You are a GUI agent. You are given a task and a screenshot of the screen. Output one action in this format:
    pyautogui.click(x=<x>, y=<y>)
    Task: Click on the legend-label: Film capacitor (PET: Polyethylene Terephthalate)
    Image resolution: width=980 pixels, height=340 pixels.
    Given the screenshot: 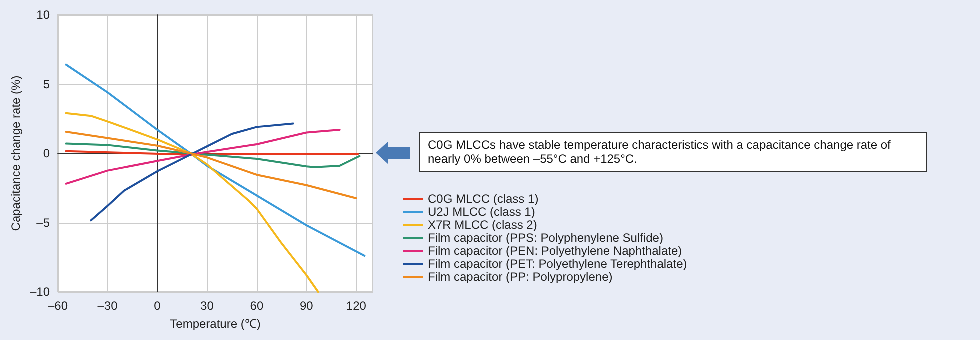 What is the action you would take?
    pyautogui.click(x=558, y=264)
    